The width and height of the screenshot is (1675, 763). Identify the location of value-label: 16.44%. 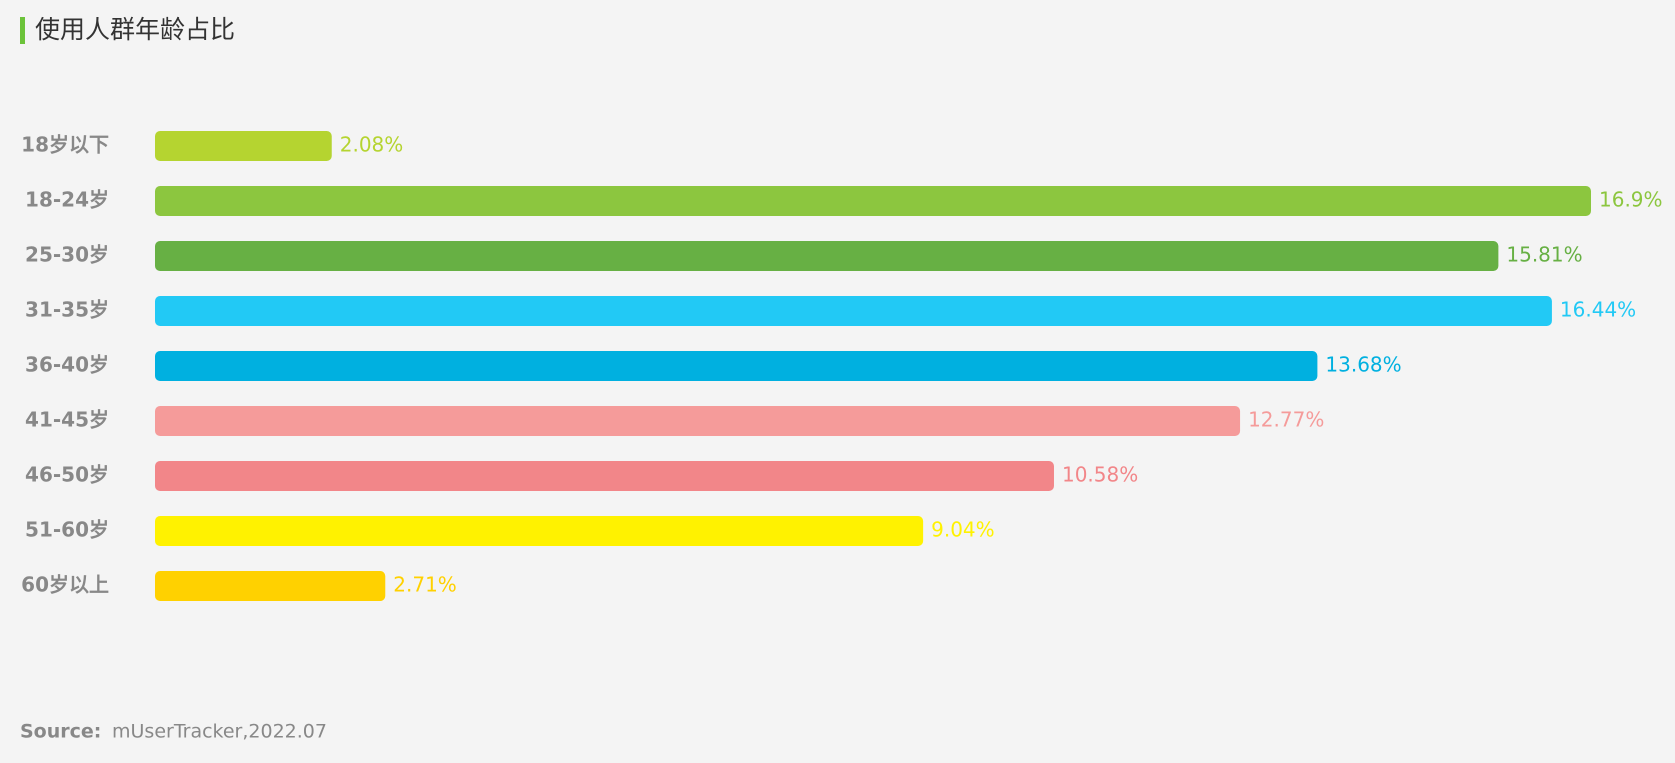
(1598, 310).